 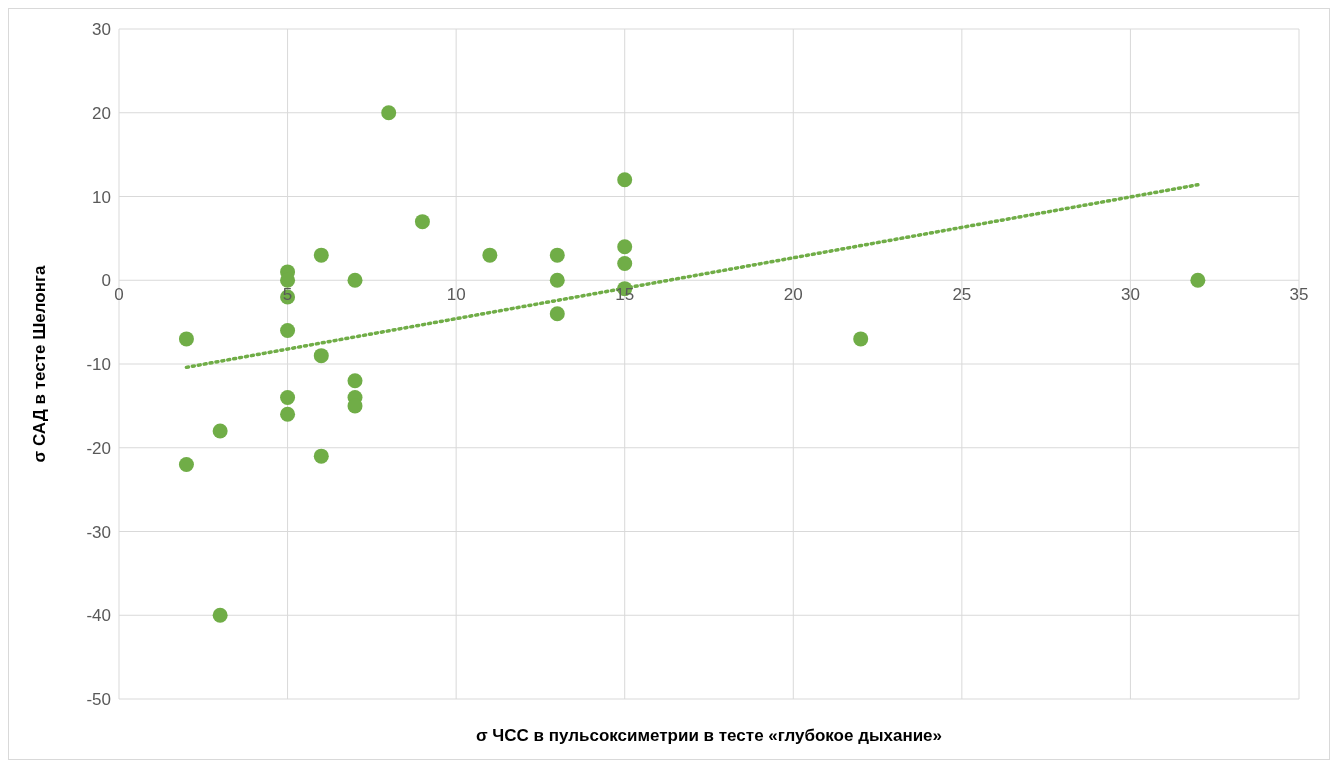 I want to click on y-axis-title: σ САД в тесте Шелонга, so click(x=40, y=363).